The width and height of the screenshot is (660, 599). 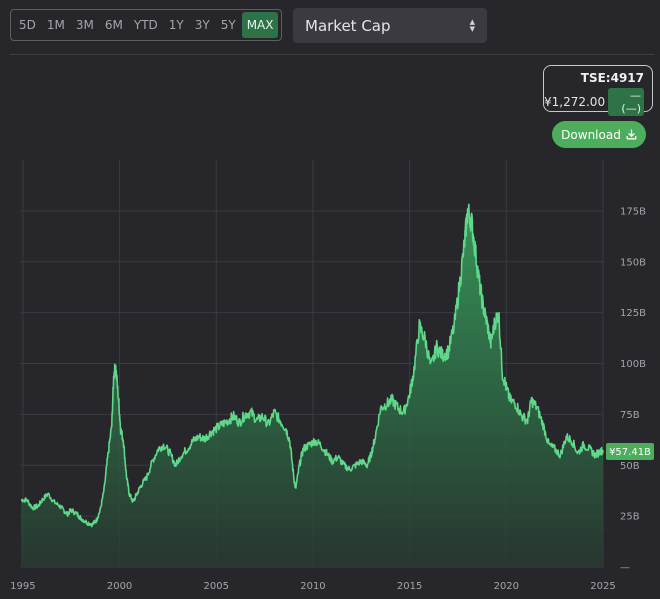 I want to click on x-tick-label: 2005, so click(x=216, y=586).